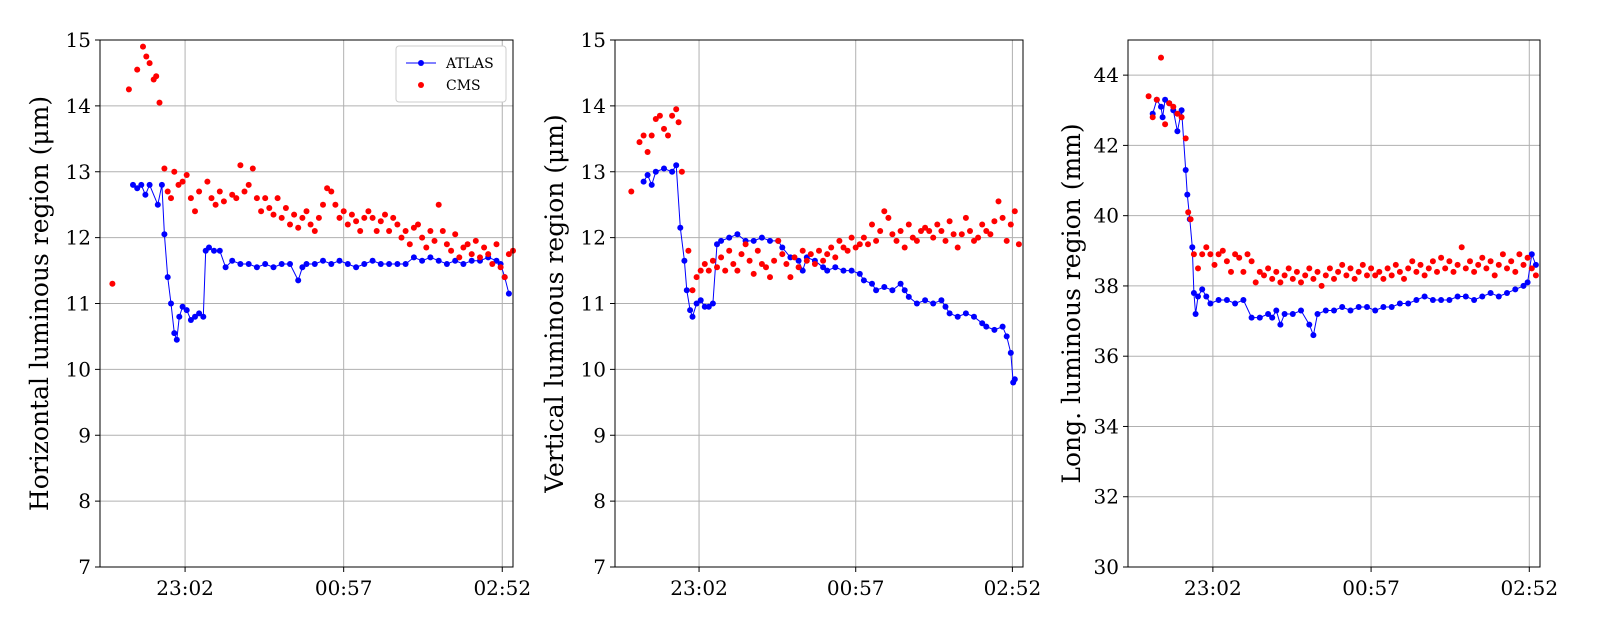  What do you see at coordinates (1106, 286) in the screenshot?
I see `y-tick-label: 38` at bounding box center [1106, 286].